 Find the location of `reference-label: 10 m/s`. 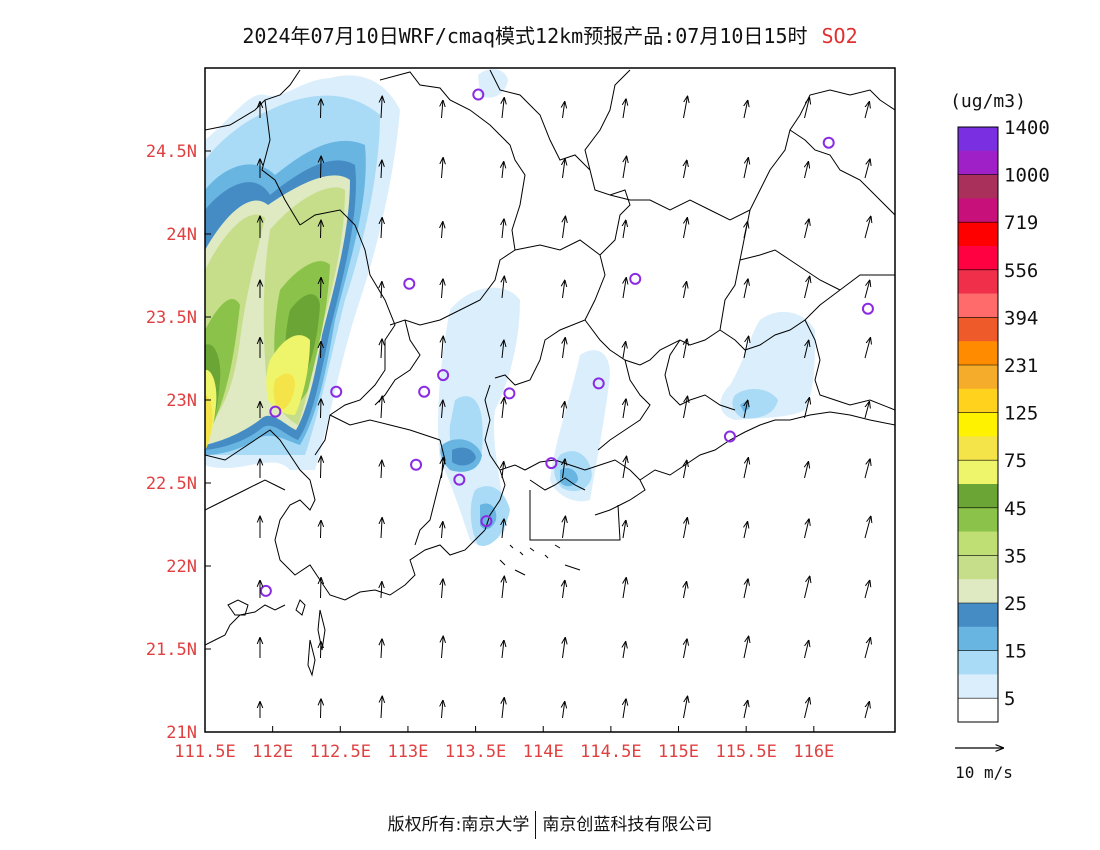

reference-label: 10 m/s is located at coordinates (984, 772).